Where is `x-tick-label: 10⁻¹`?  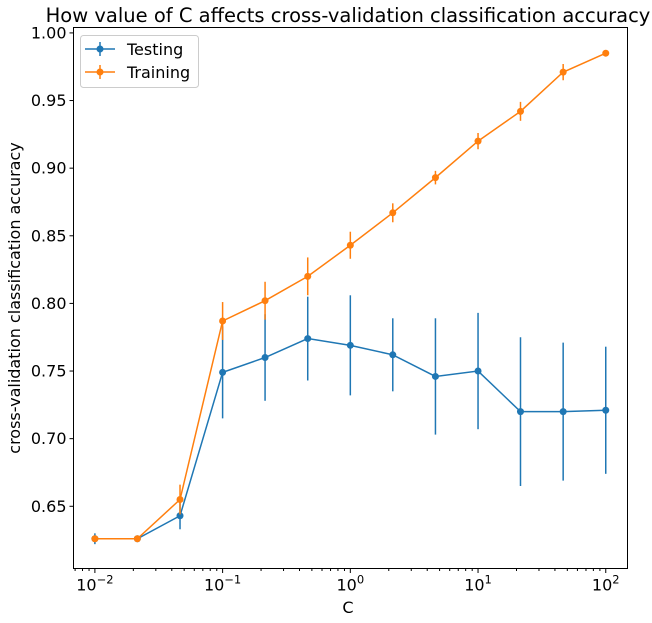 x-tick-label: 10⁻¹ is located at coordinates (222, 584).